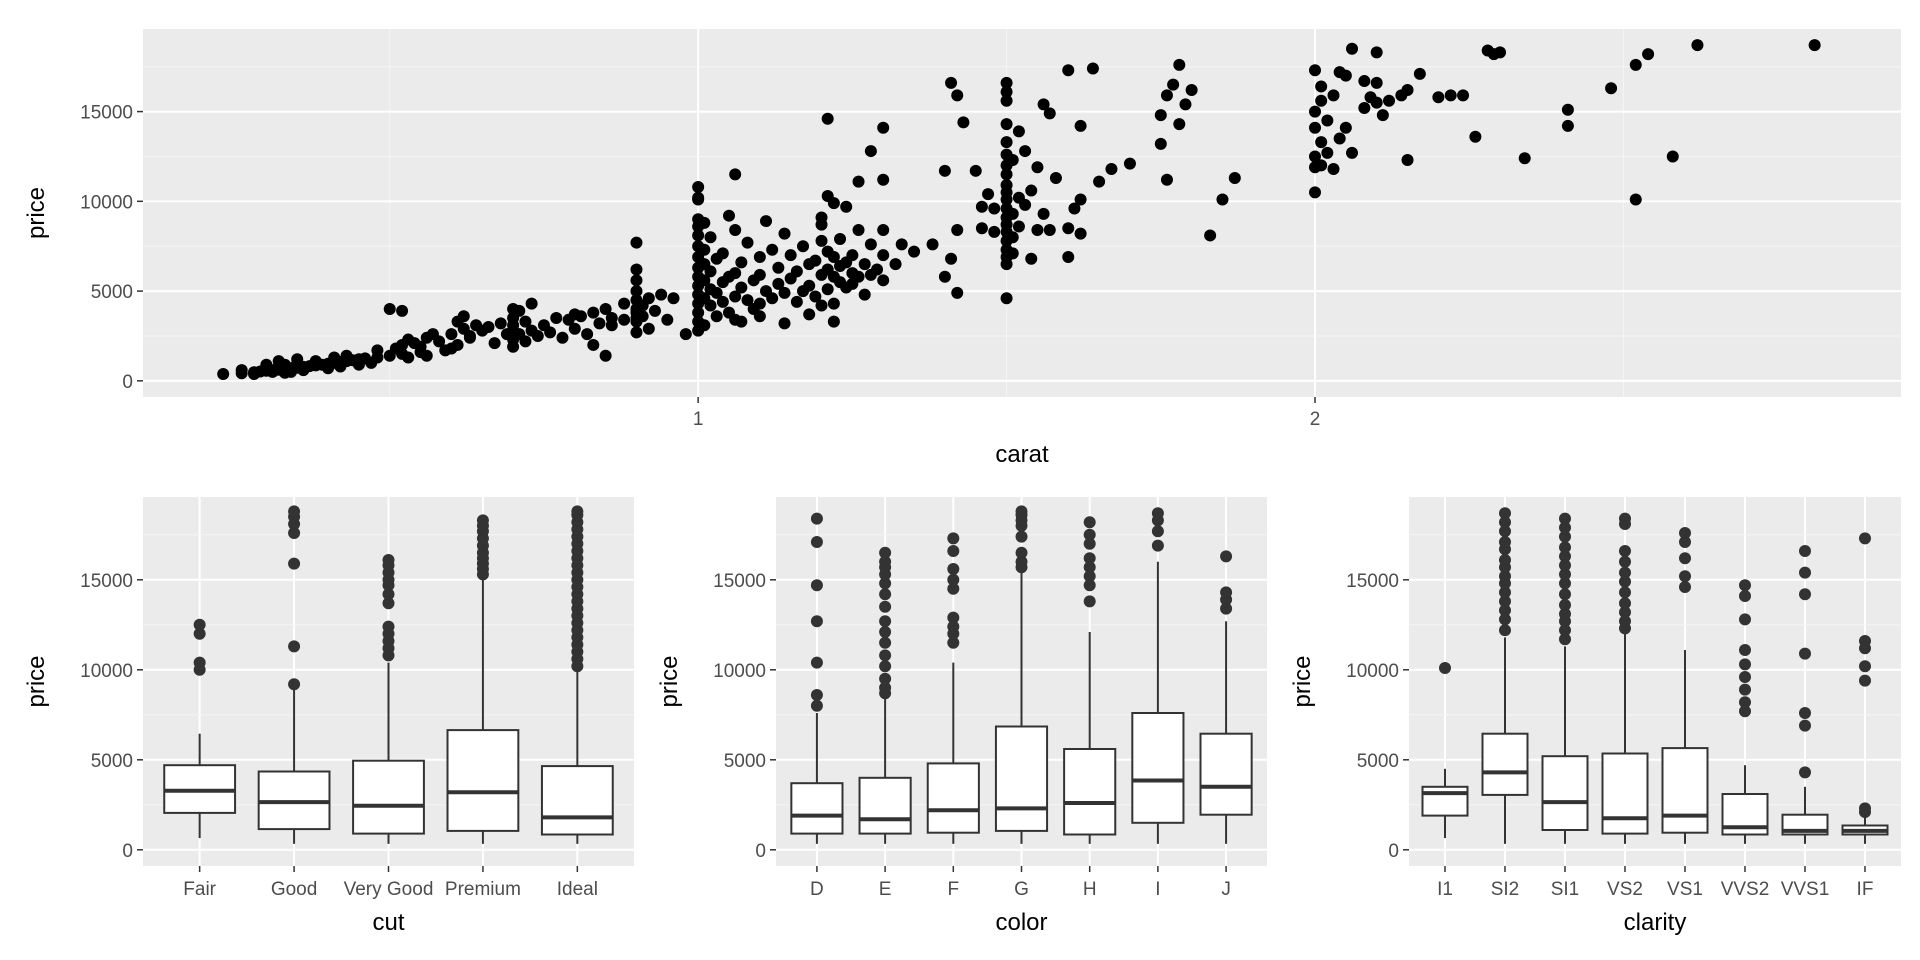 The height and width of the screenshot is (960, 1920). Describe the element at coordinates (127, 382) in the screenshot. I see `y-tick-label: 0` at that location.